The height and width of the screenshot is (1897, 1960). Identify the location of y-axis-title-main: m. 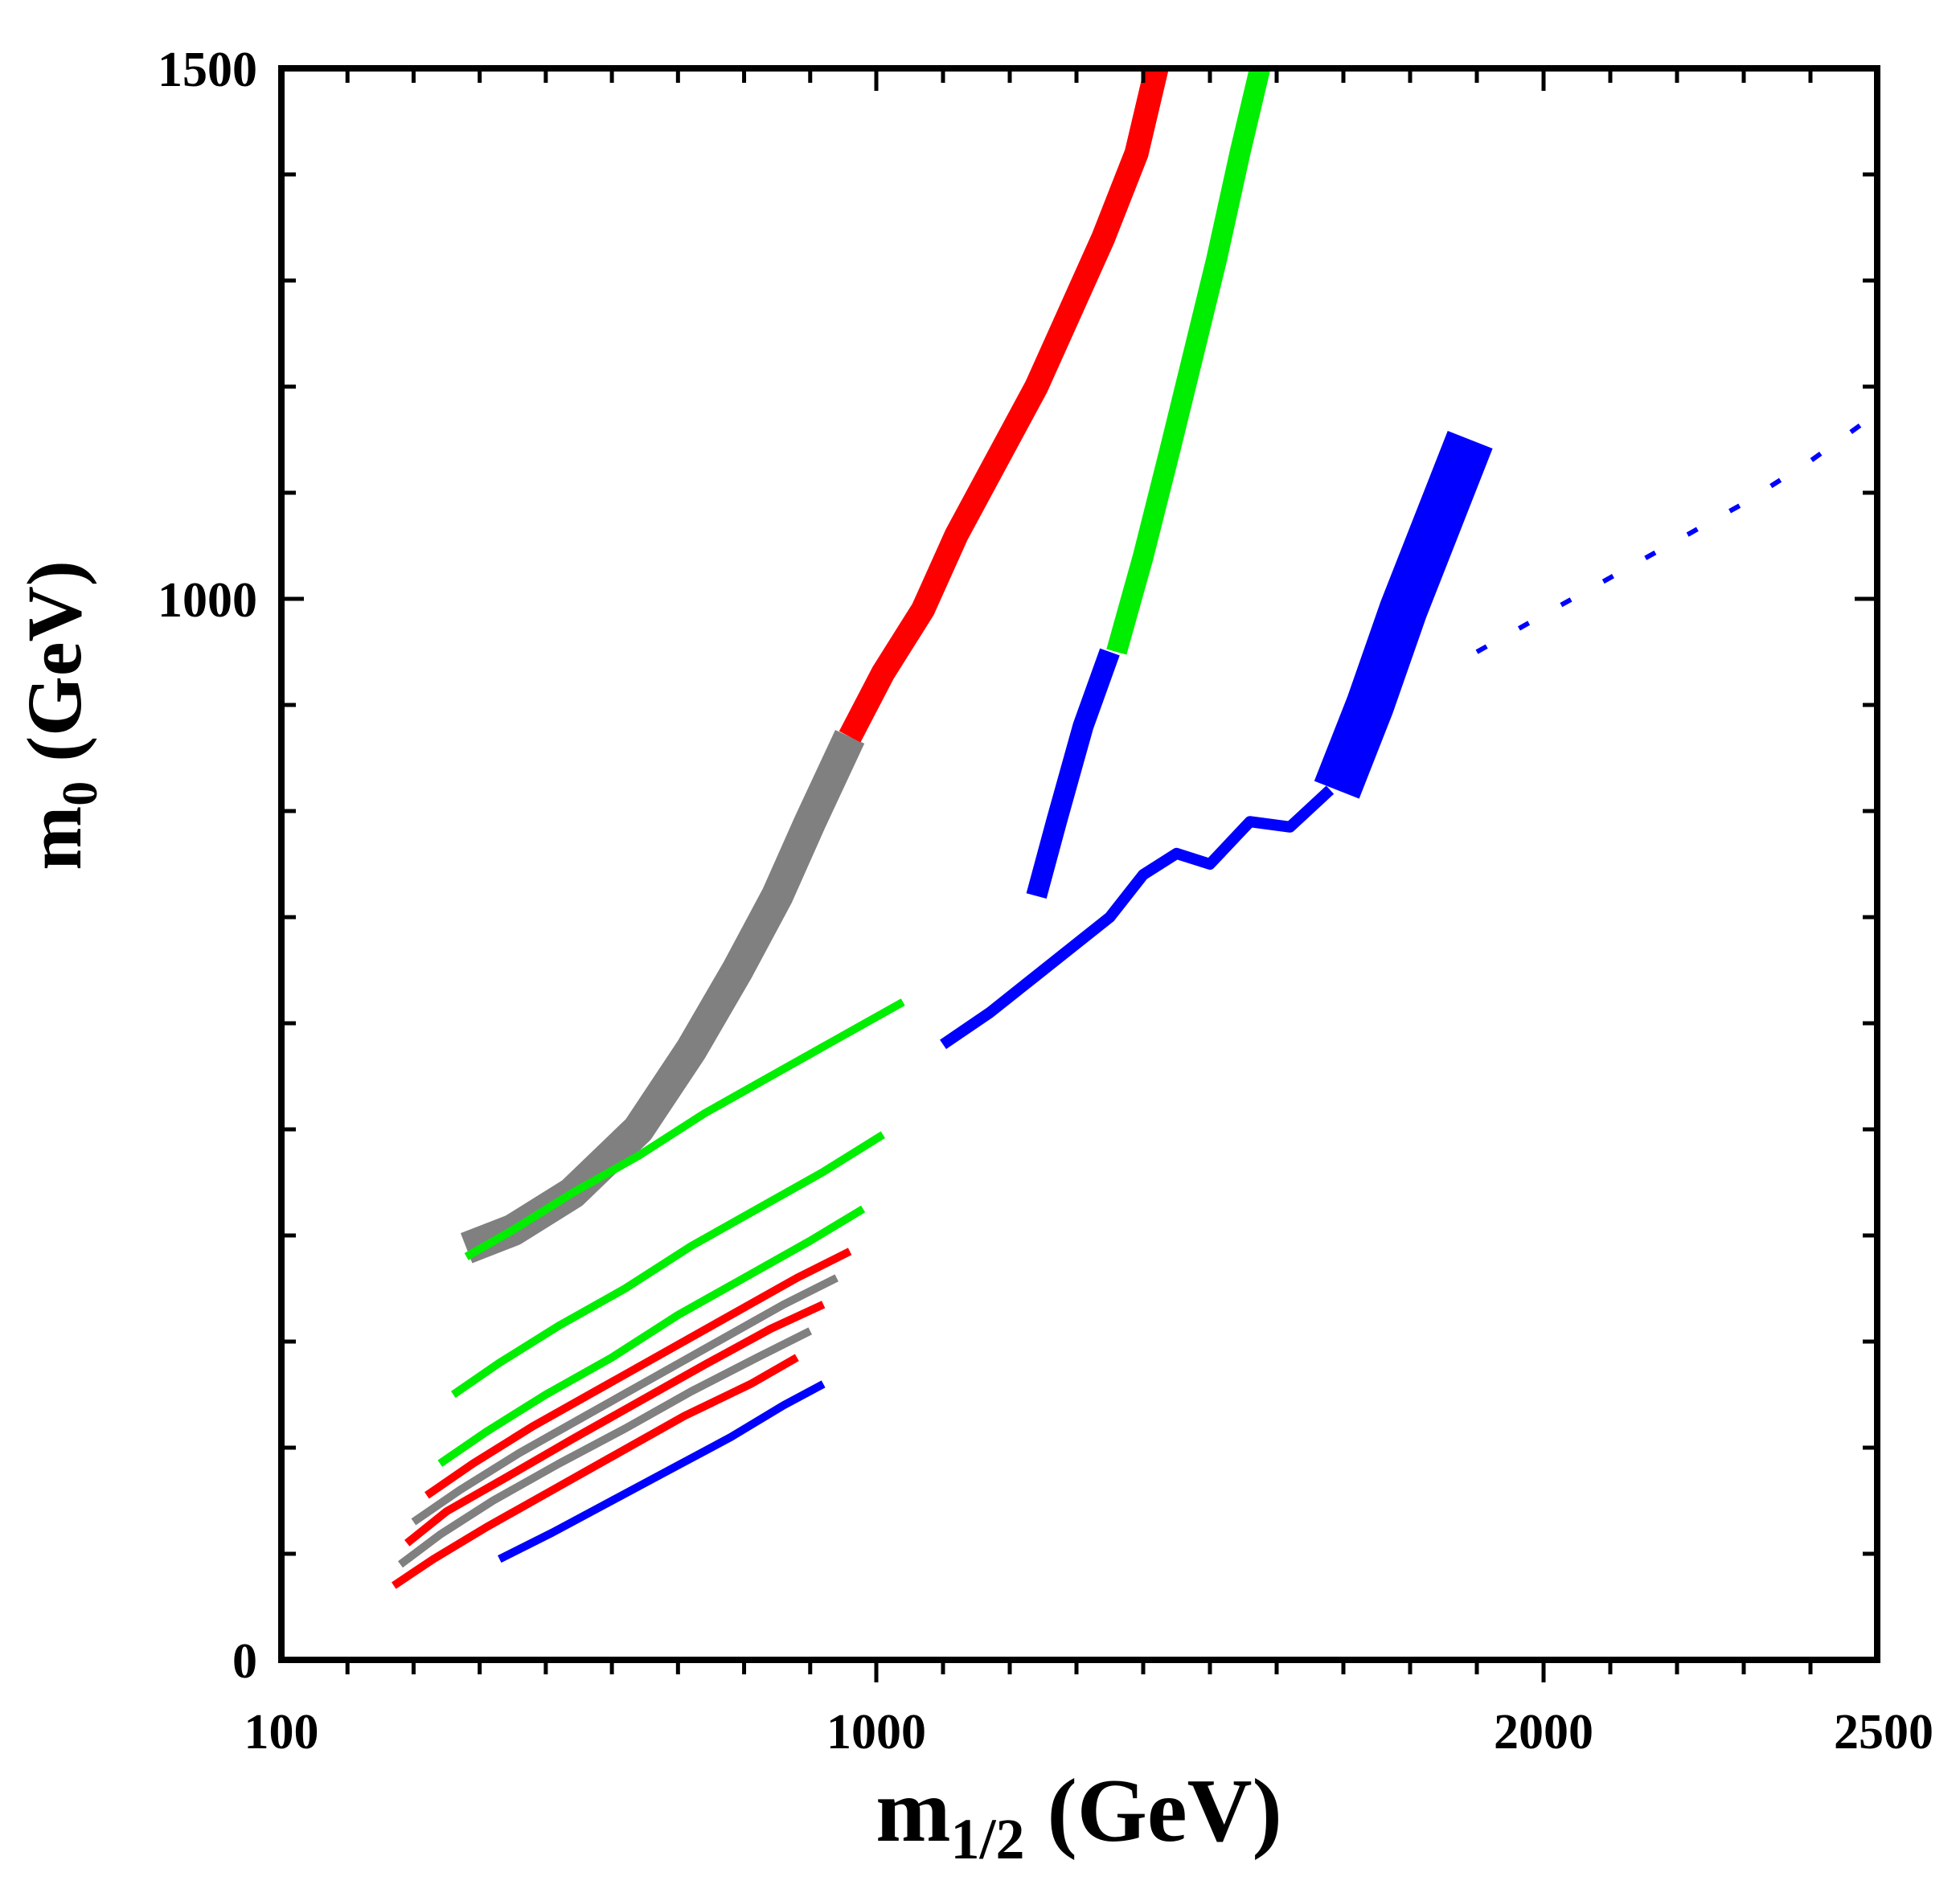
(54, 838).